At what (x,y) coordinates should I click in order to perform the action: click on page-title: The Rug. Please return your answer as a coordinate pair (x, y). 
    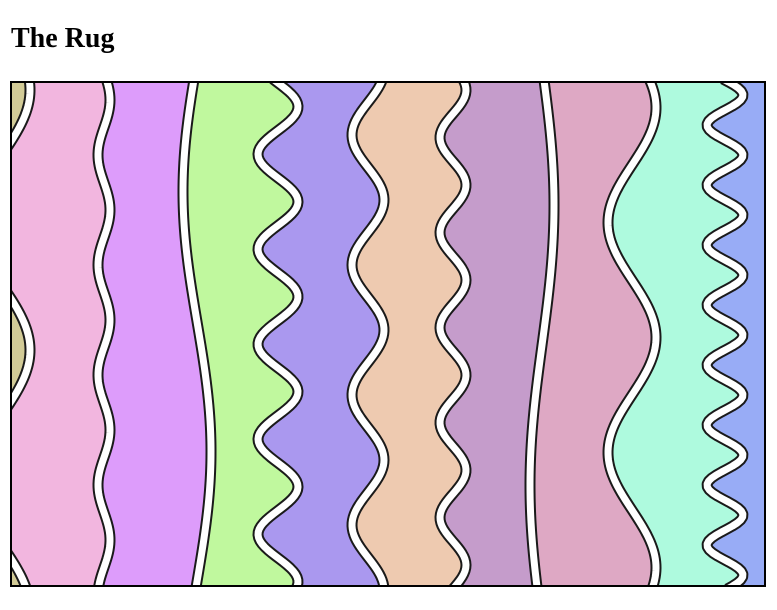
    Looking at the image, I should click on (63, 38).